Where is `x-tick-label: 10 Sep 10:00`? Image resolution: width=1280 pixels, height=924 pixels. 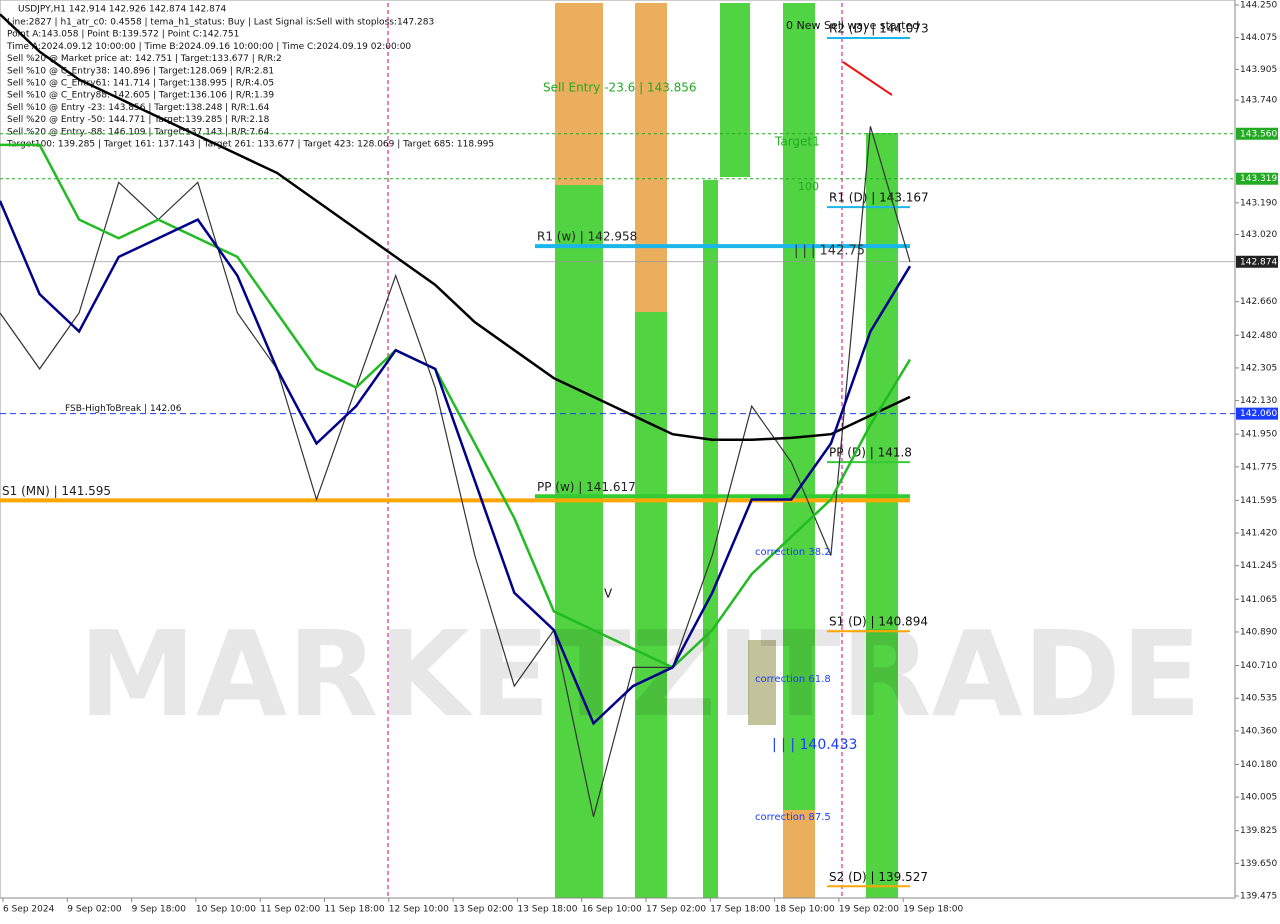
x-tick-label: 10 Sep 10:00 is located at coordinates (226, 910).